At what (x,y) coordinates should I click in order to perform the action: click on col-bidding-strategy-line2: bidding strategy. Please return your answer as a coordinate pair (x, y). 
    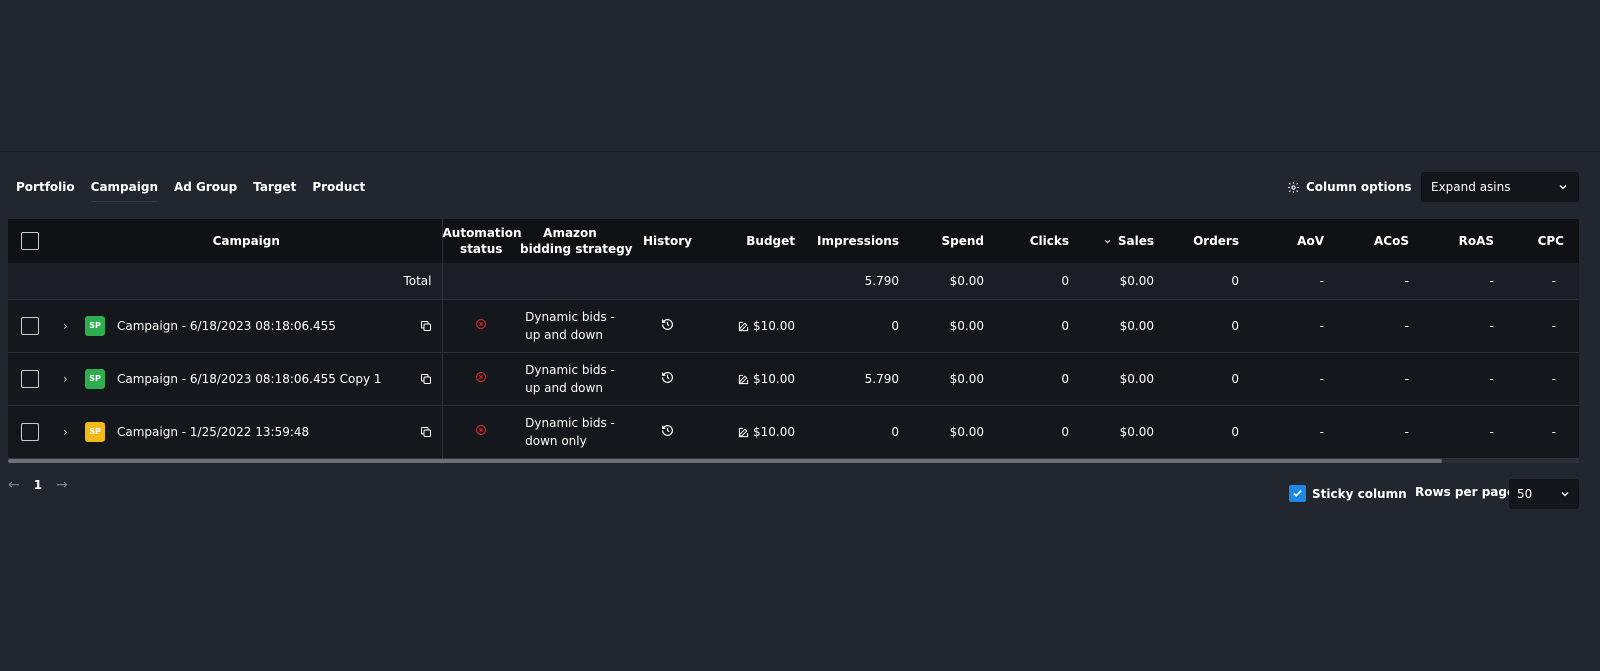
    Looking at the image, I should click on (576, 249).